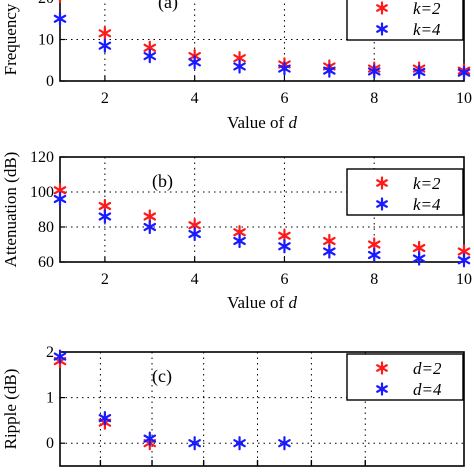  Describe the element at coordinates (50, 352) in the screenshot. I see `y-tick-label: 2` at that location.